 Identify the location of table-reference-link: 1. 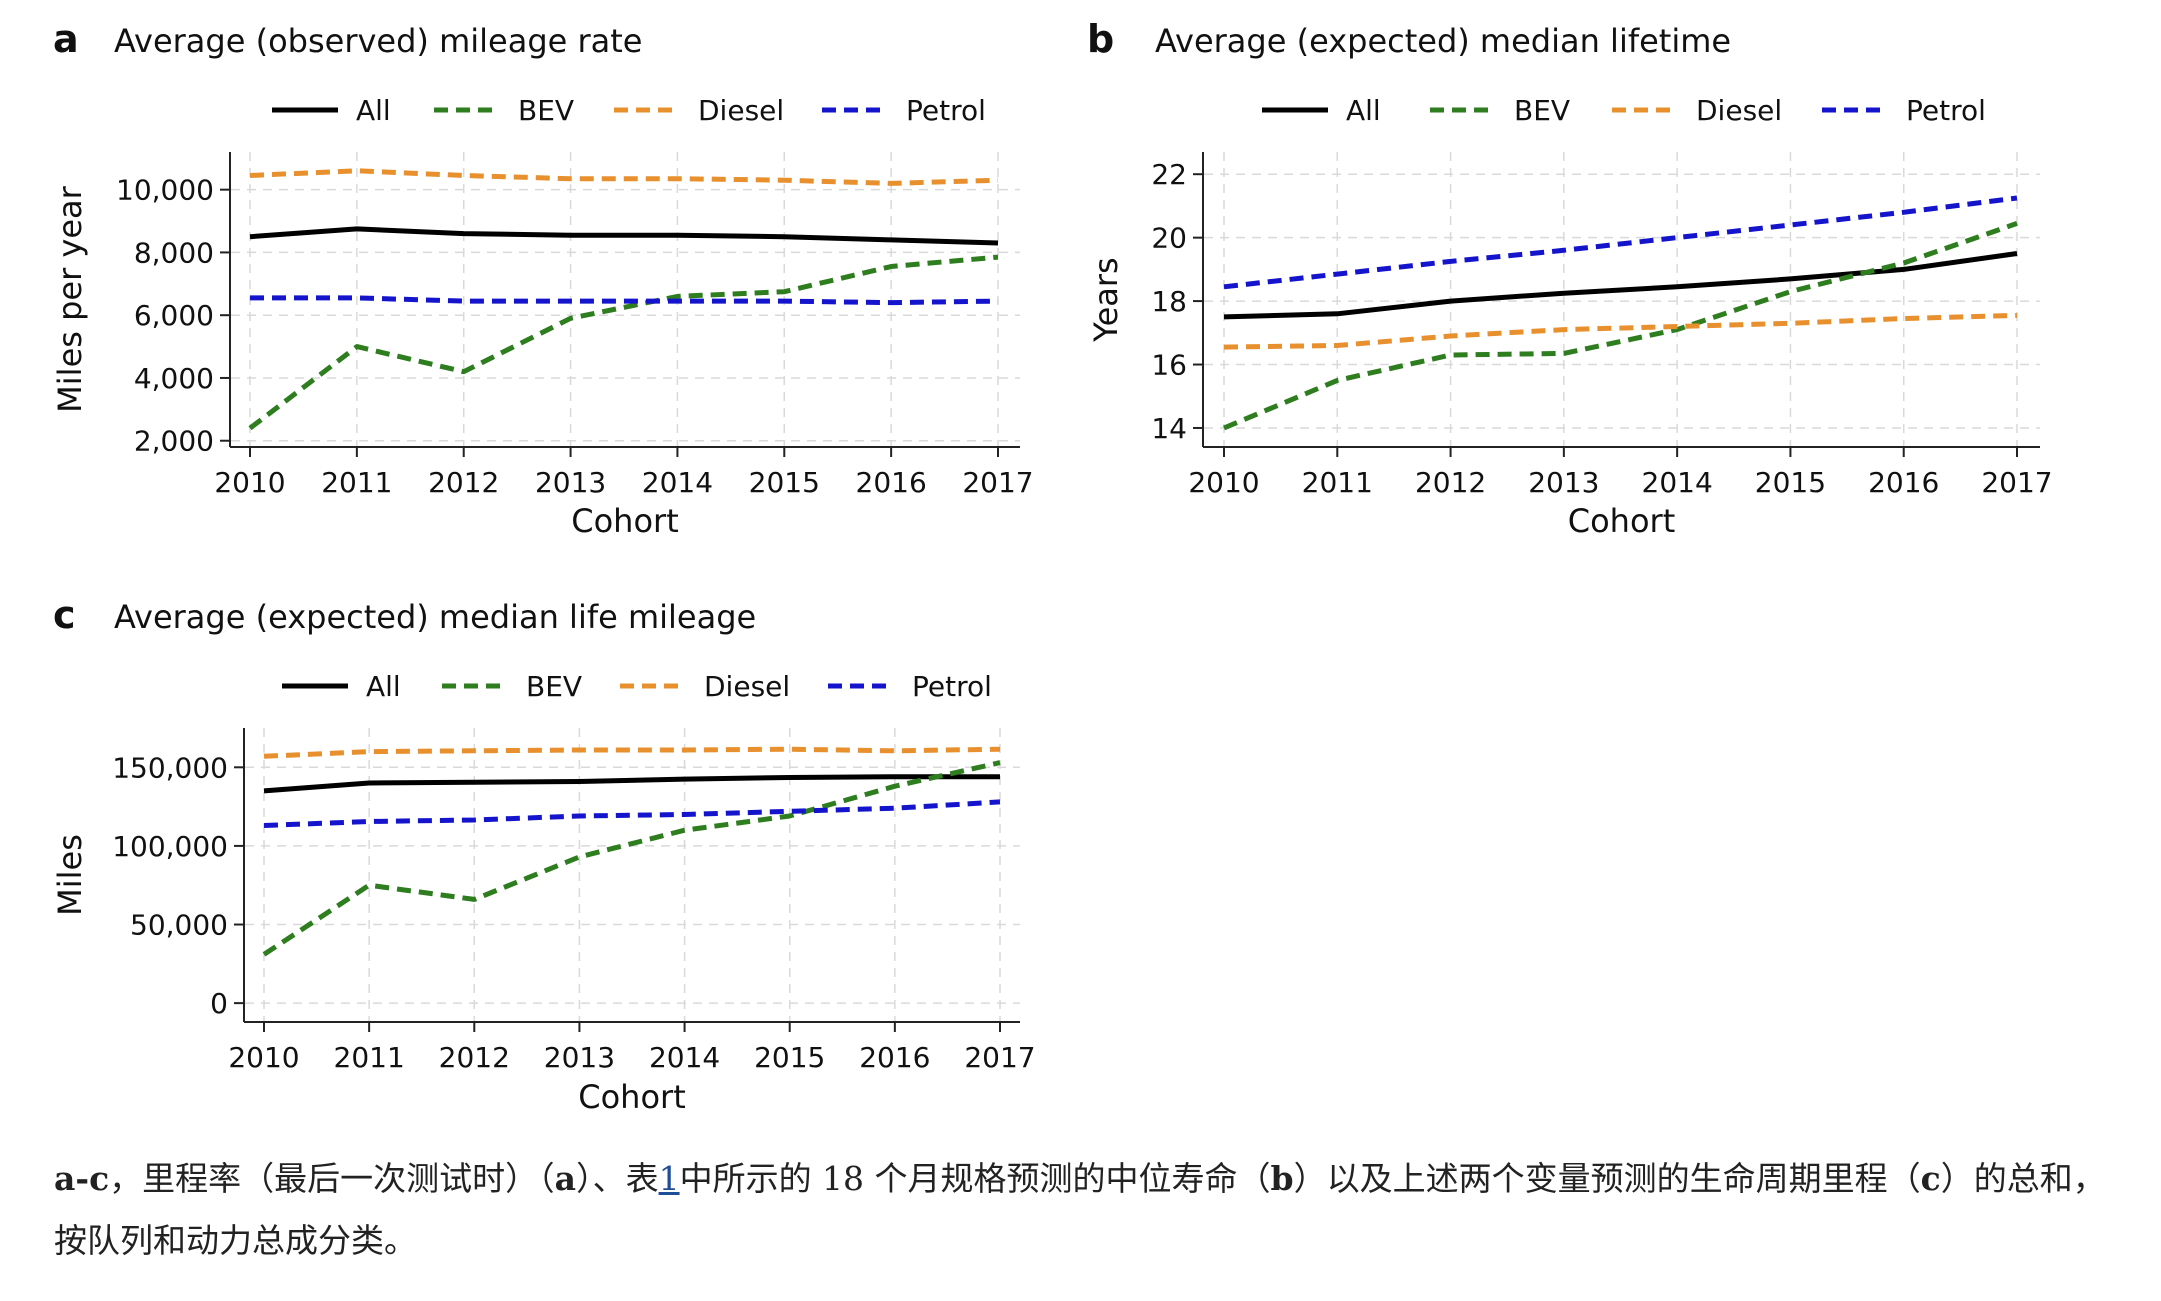
(669, 1178).